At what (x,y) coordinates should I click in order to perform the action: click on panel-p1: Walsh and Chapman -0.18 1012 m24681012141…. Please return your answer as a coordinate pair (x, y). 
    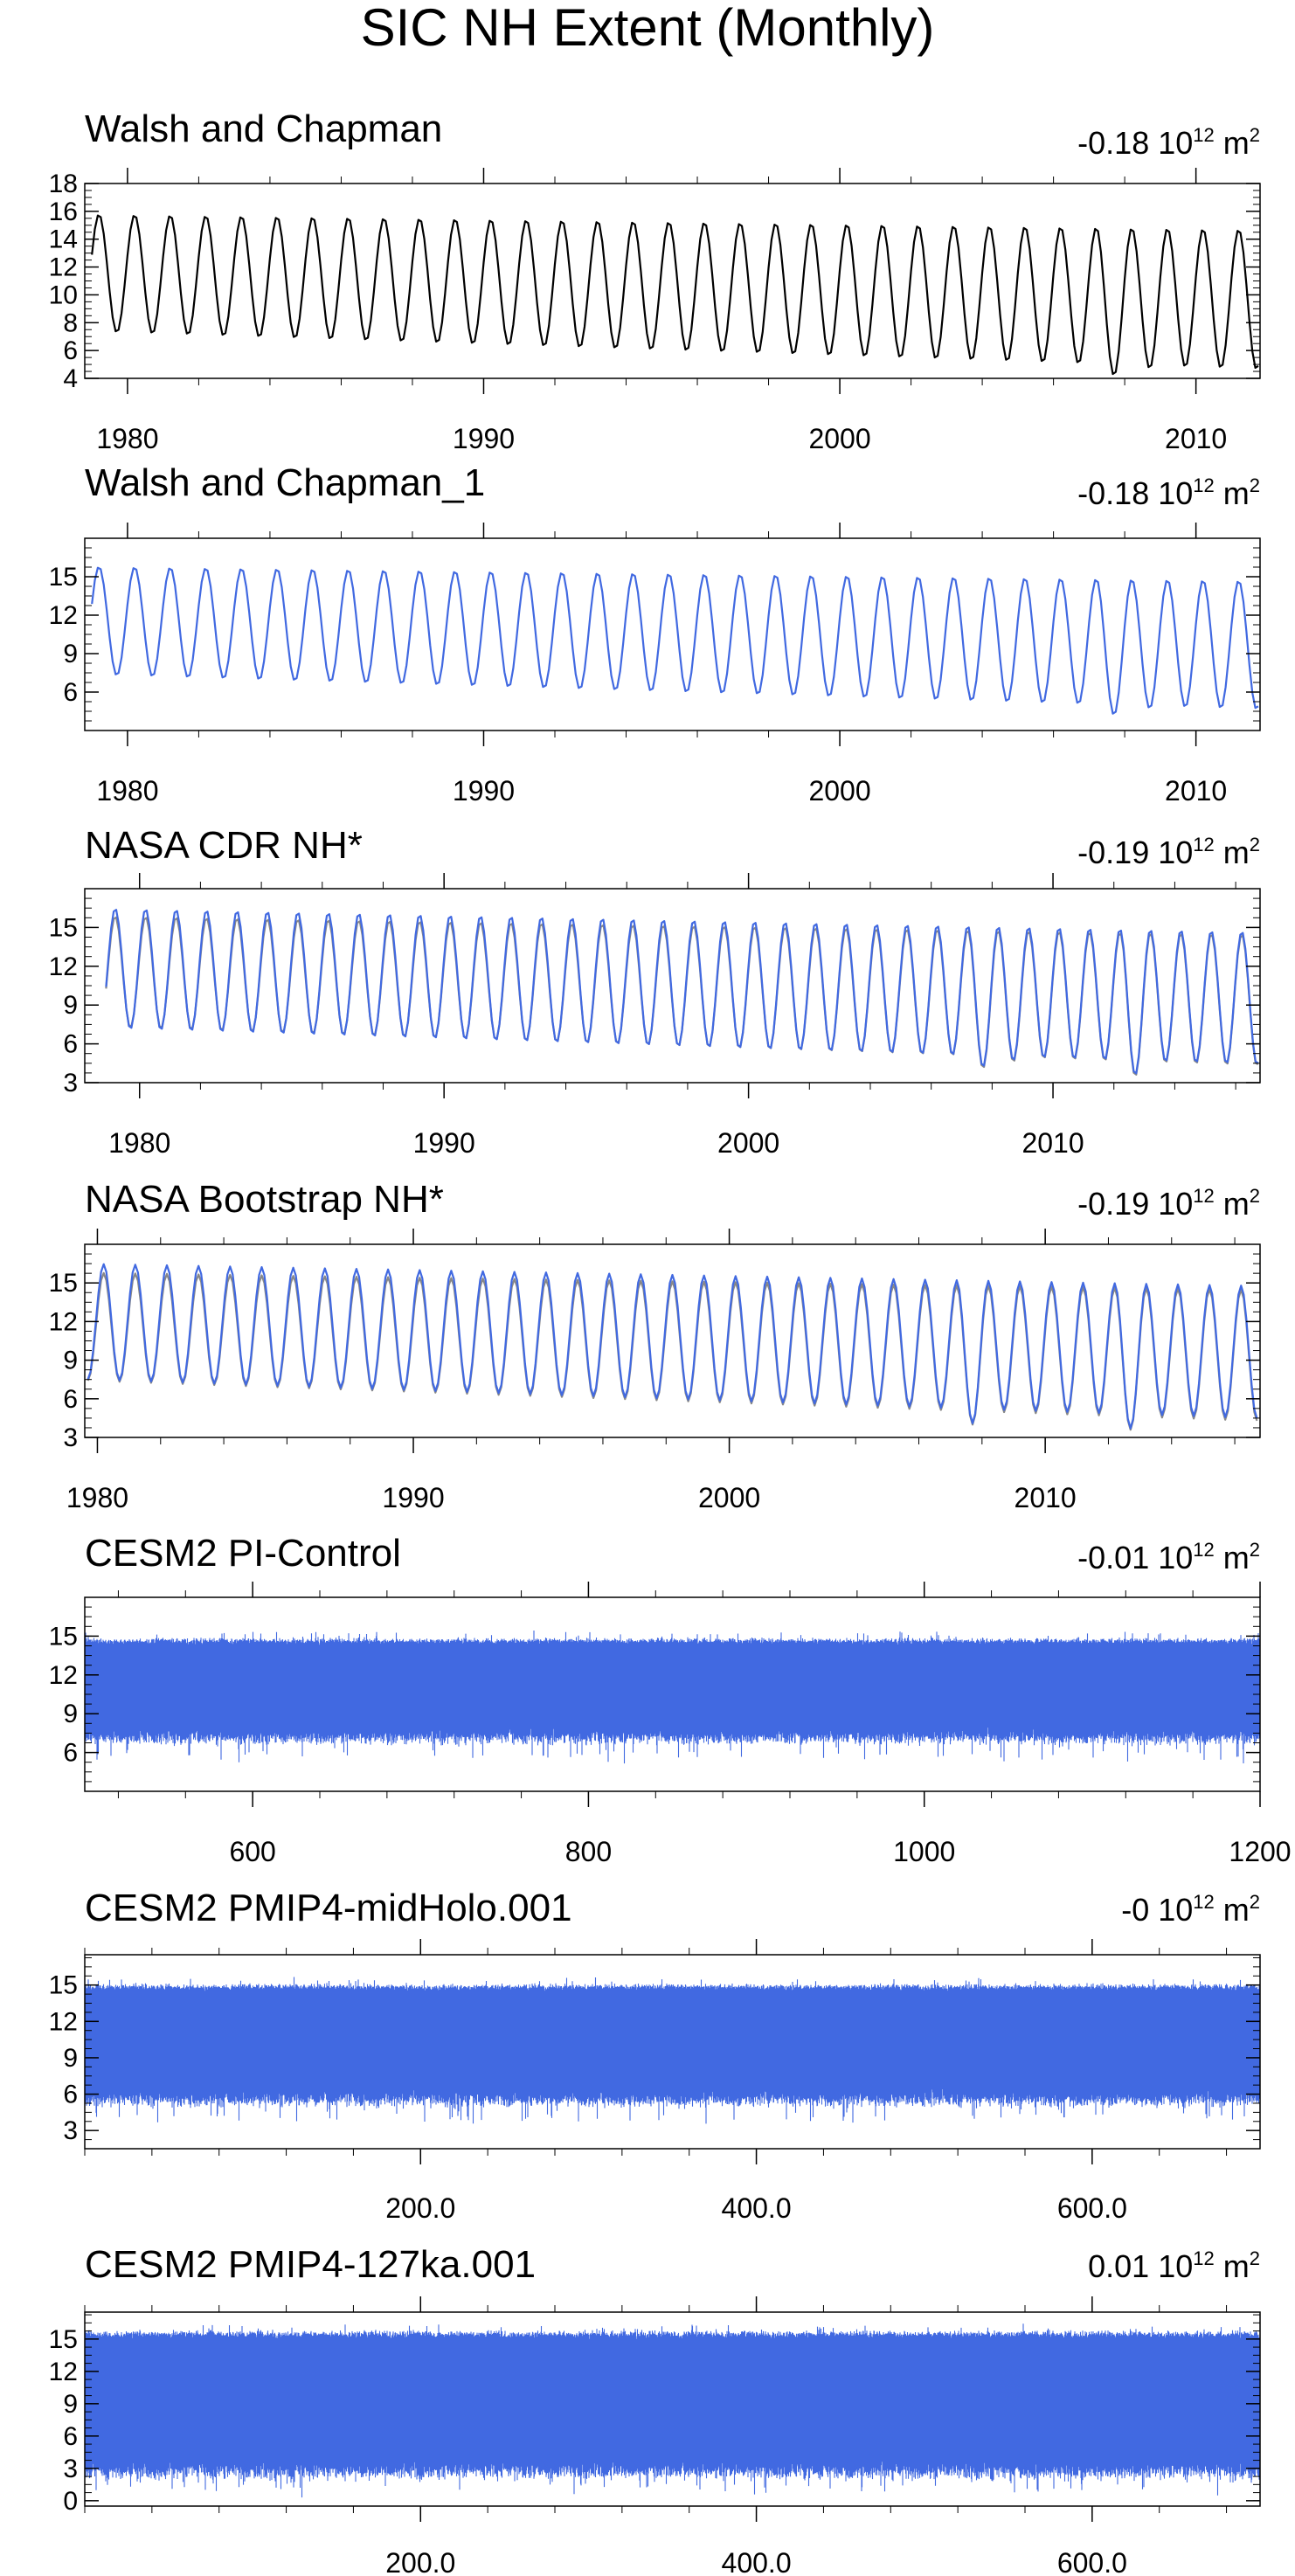
    Looking at the image, I should click on (655, 280).